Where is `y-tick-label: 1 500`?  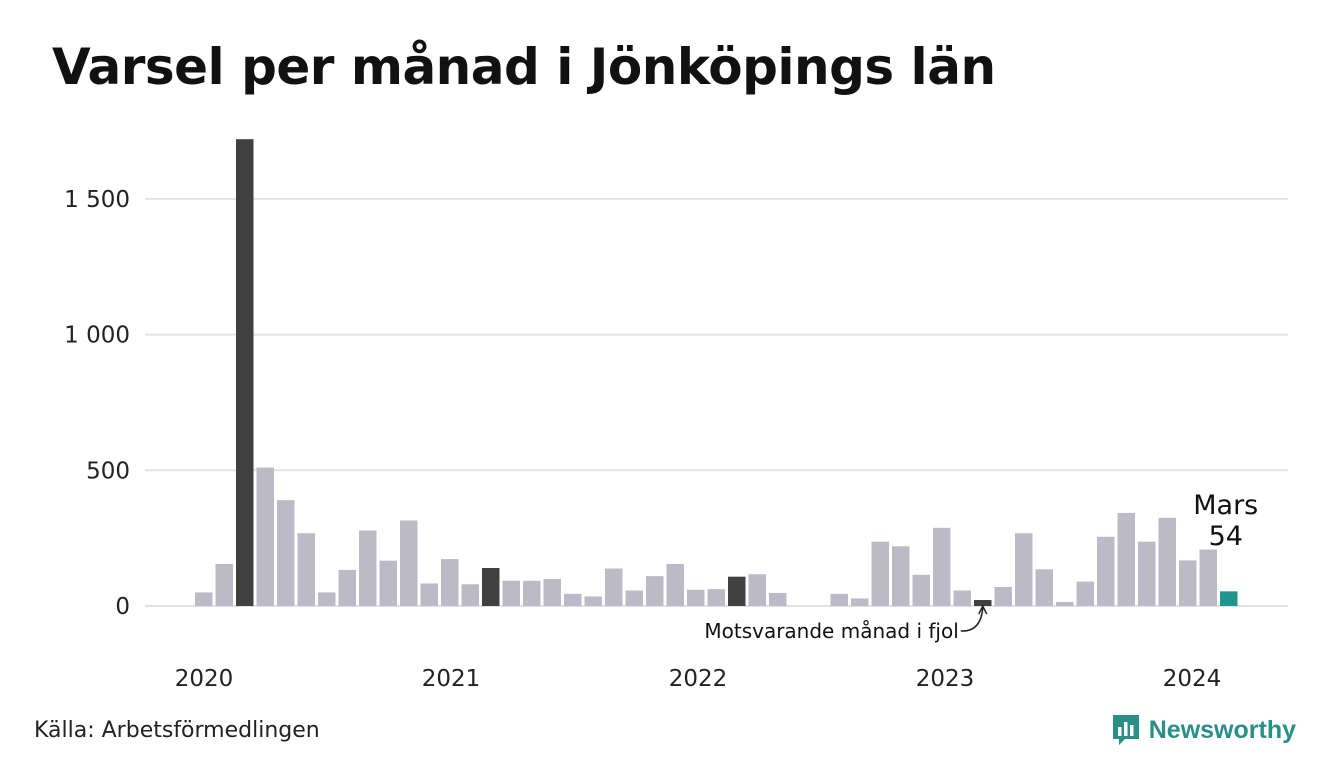 y-tick-label: 1 500 is located at coordinates (97, 200).